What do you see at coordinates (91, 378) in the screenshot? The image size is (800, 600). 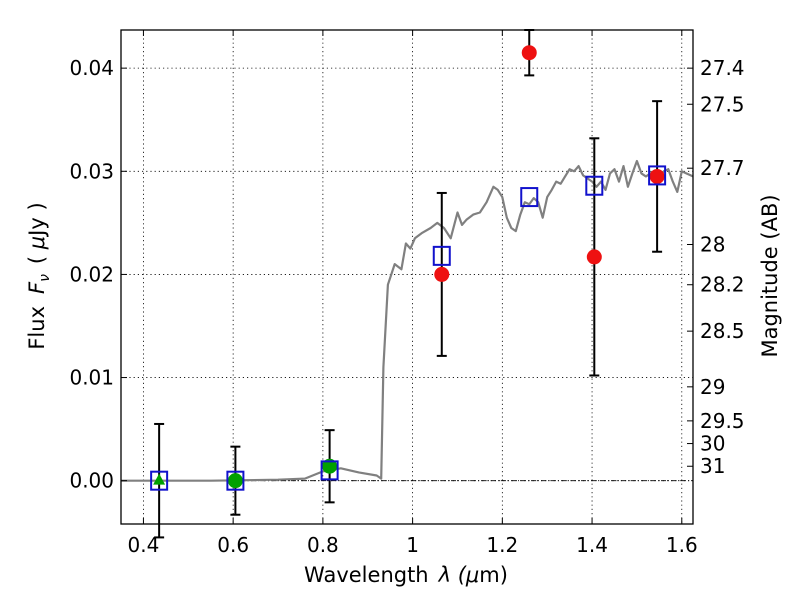 I see `y-tick-label: 0.01` at bounding box center [91, 378].